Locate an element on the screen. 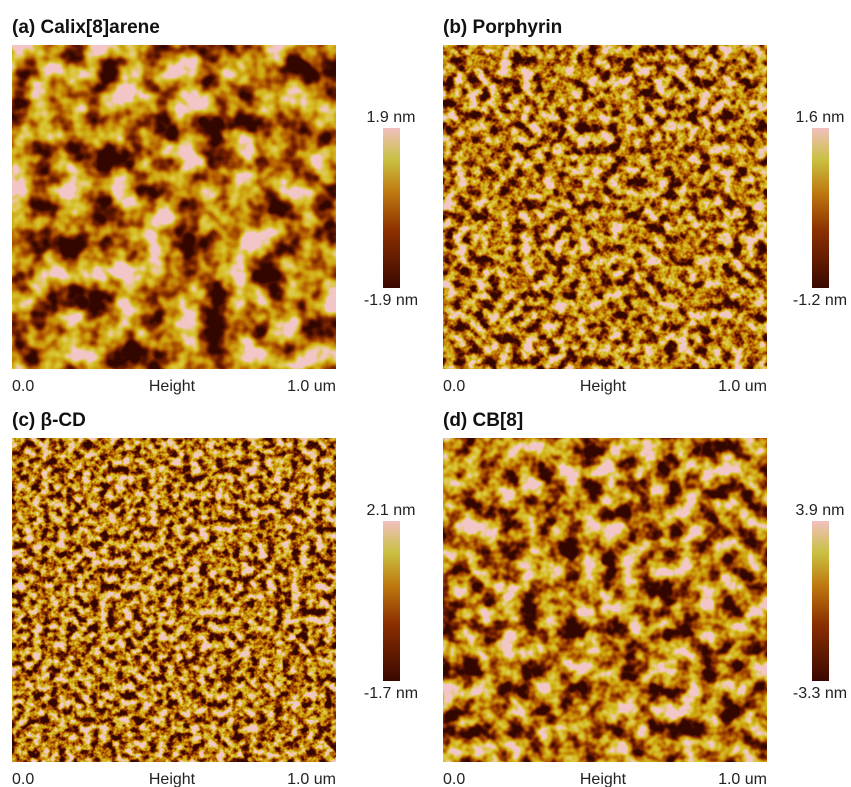  scale-max: 3.9 nm is located at coordinates (820, 510).